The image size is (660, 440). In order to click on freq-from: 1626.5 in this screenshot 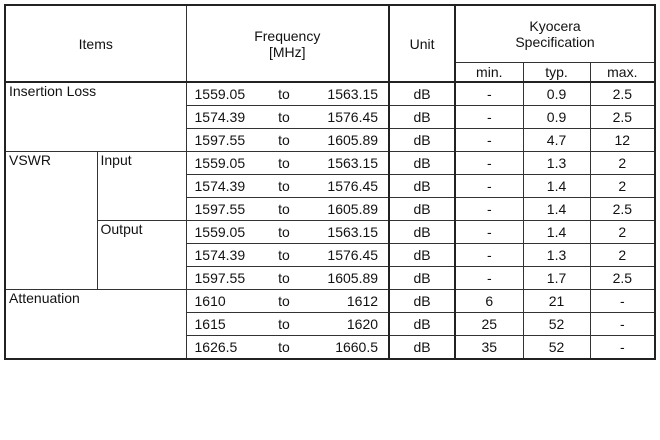, I will do `click(225, 347)`.